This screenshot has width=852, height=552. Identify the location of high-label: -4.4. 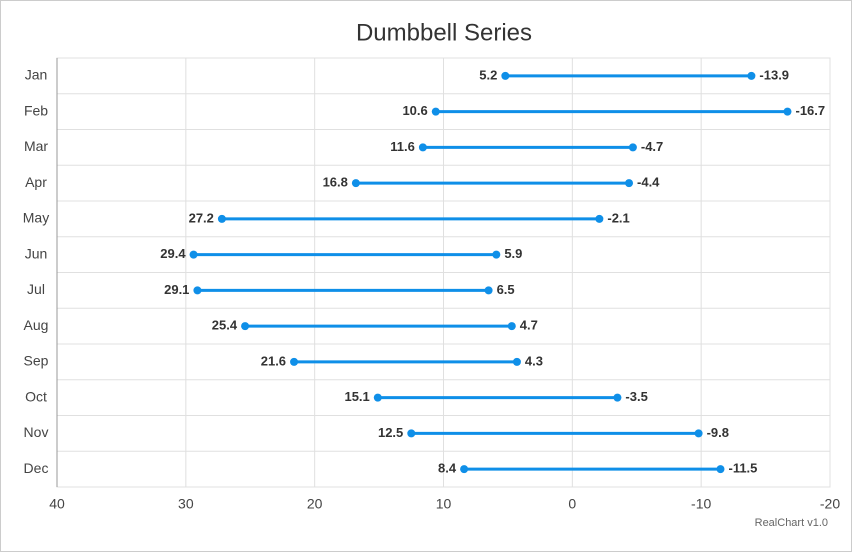
(648, 182).